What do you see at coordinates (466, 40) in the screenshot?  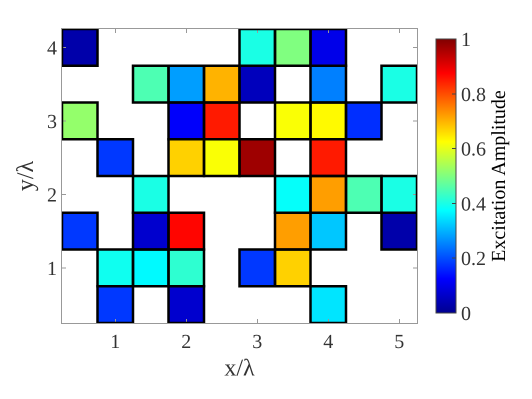 I see `color-bar-label: 1` at bounding box center [466, 40].